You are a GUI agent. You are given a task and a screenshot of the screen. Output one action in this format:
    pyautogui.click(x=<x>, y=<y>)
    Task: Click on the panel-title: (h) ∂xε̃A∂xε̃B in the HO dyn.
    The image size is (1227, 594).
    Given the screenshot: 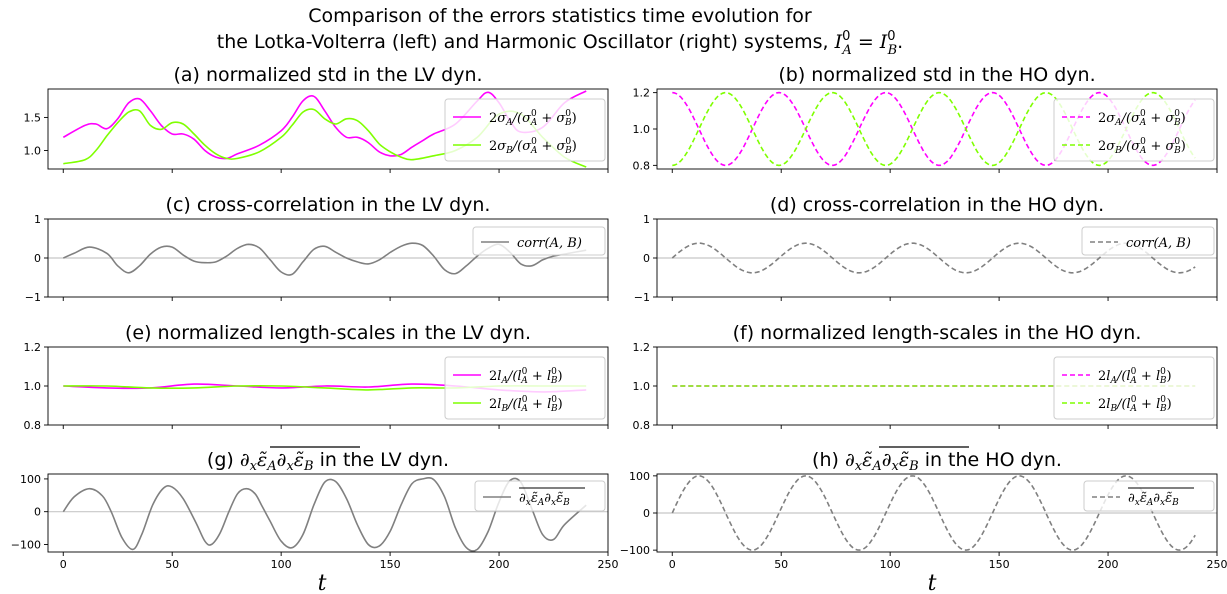 What is the action you would take?
    pyautogui.click(x=937, y=461)
    